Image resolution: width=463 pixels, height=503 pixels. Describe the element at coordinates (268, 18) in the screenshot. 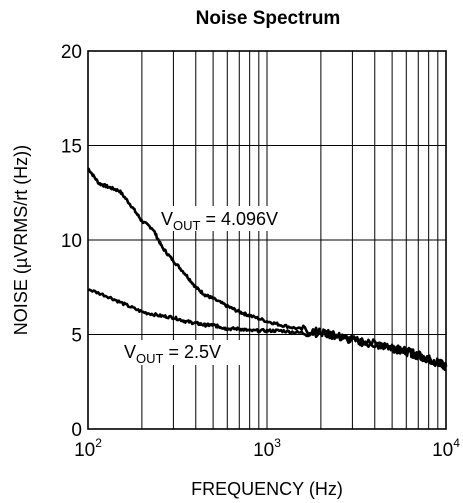

I see `chart-title: Noise Spectrum` at that location.